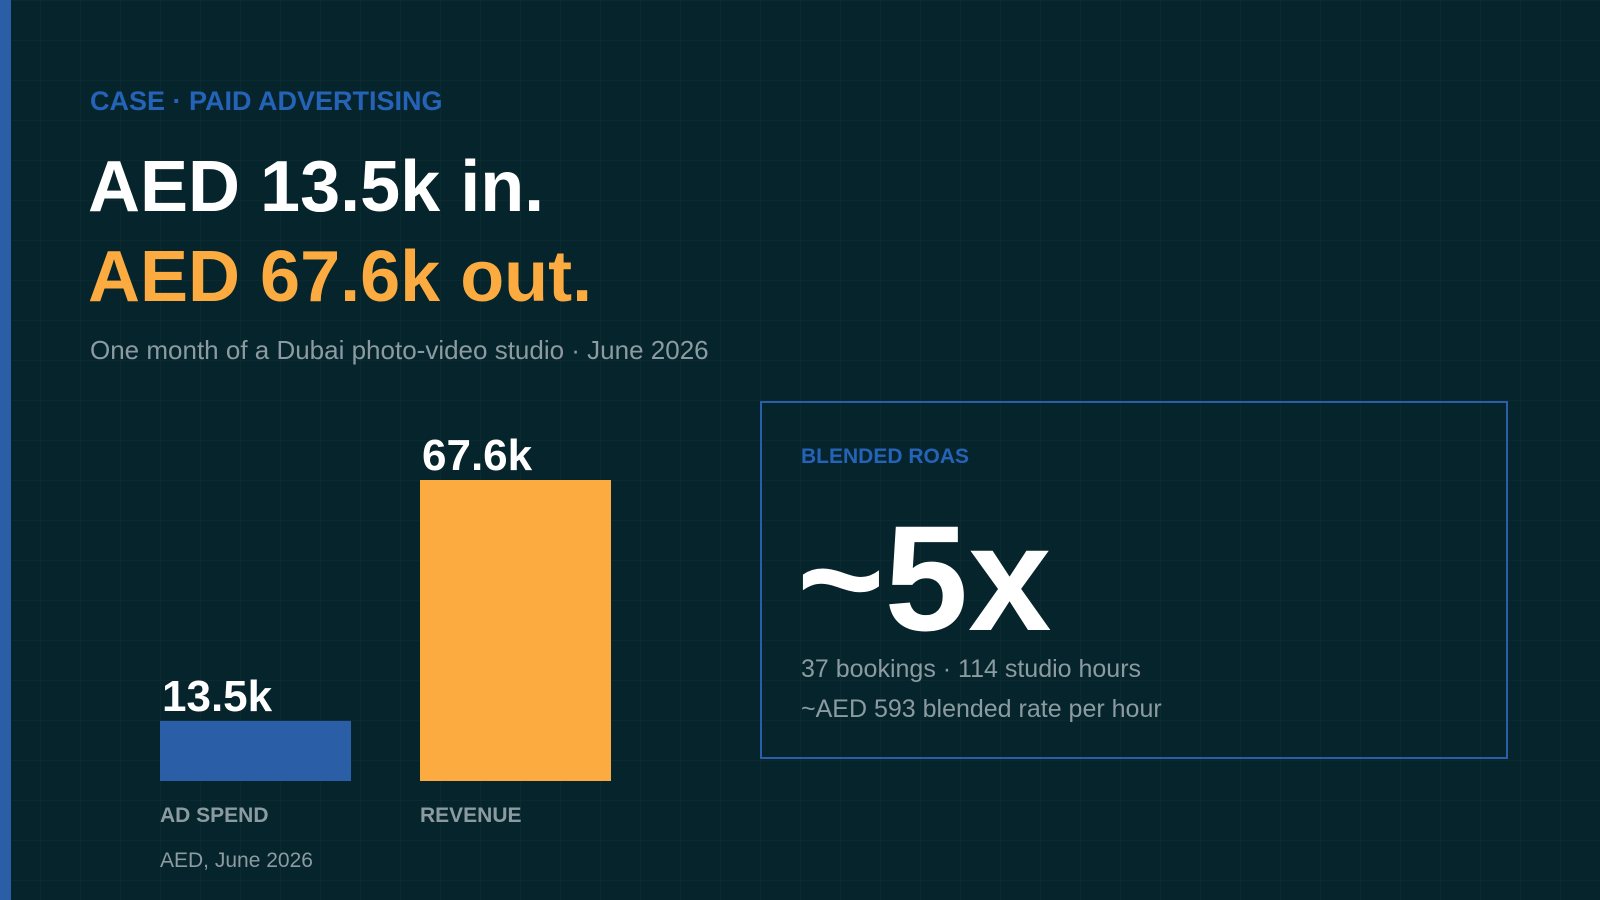  Describe the element at coordinates (885, 456) in the screenshot. I see `card-label: BLENDED ROAS` at that location.